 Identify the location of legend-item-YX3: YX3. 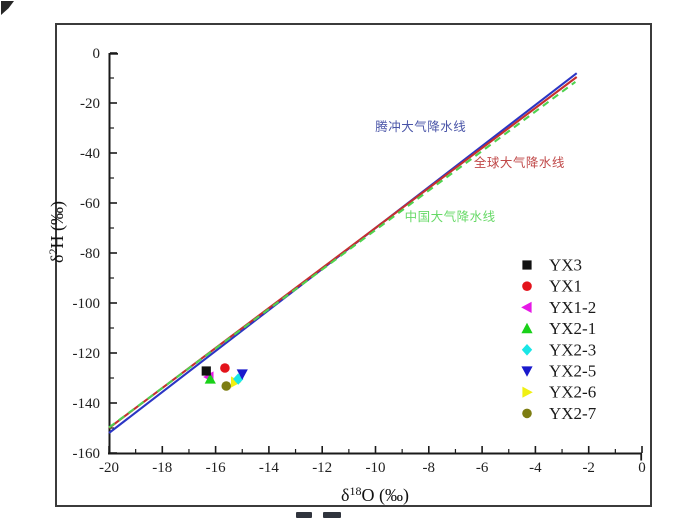
(552, 265).